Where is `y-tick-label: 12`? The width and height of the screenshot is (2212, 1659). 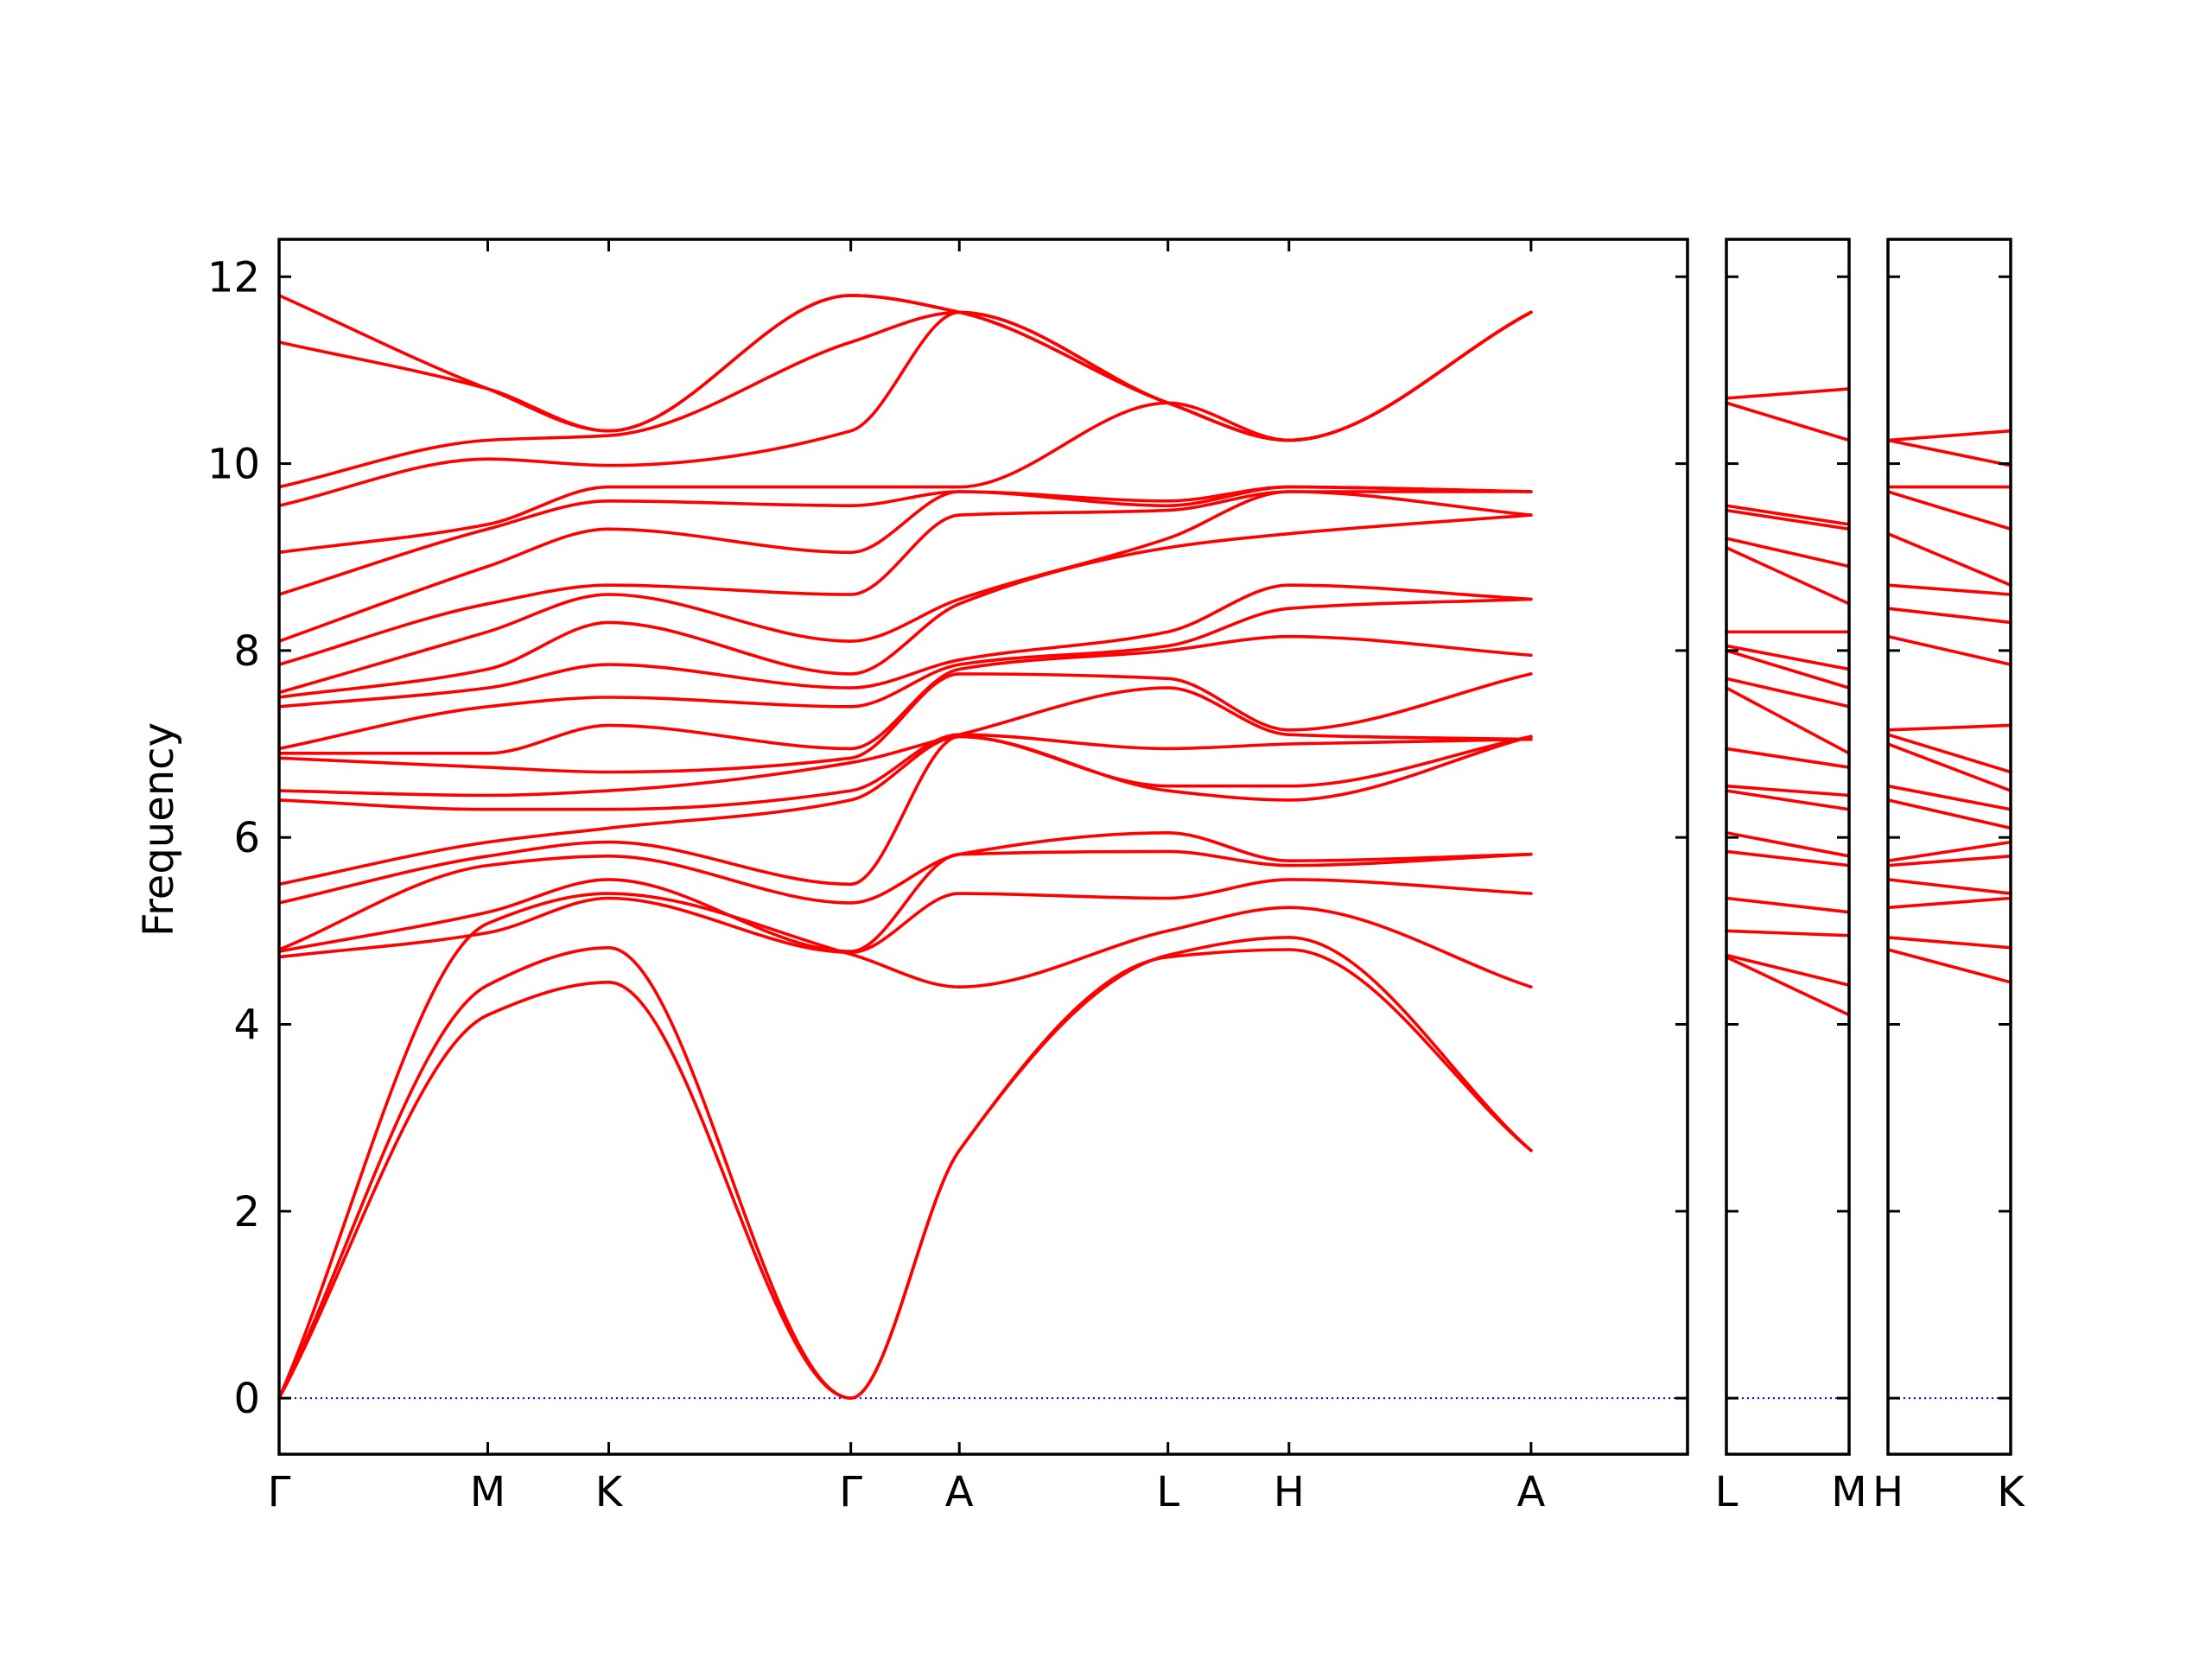
y-tick-label: 12 is located at coordinates (233, 277).